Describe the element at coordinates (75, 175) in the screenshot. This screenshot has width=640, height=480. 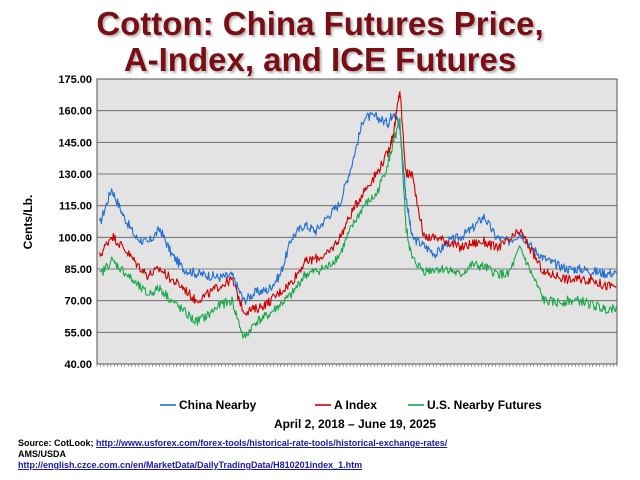
I see `y-tick-label: 130.00` at that location.